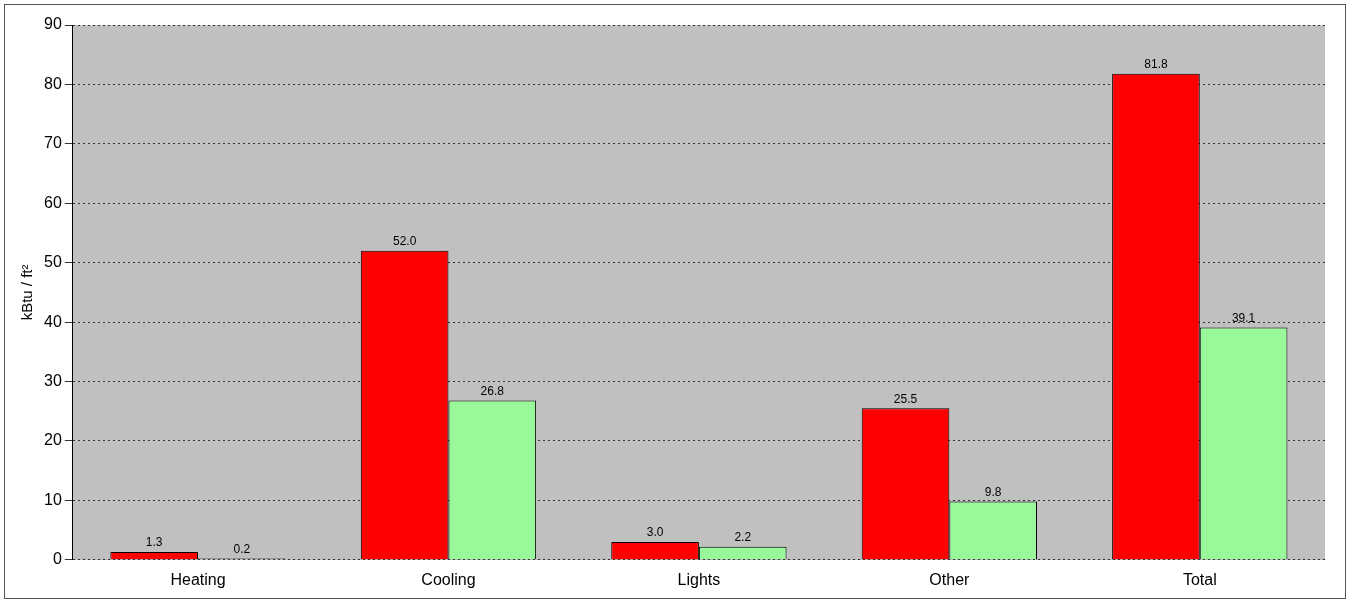 This screenshot has height=603, width=1351. What do you see at coordinates (242, 548) in the screenshot?
I see `data-label: 0.2` at bounding box center [242, 548].